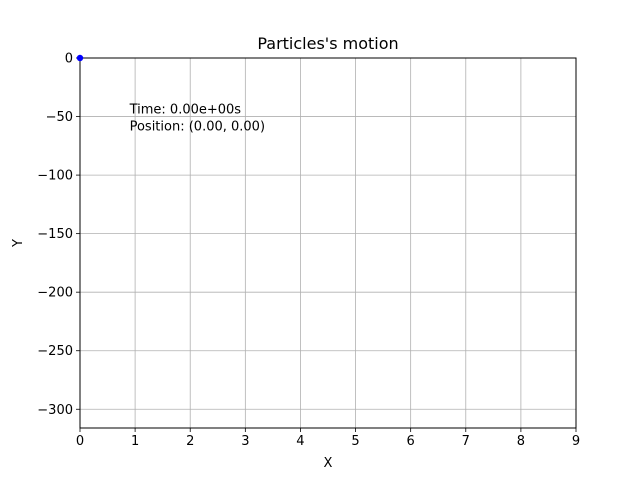  What do you see at coordinates (466, 441) in the screenshot?
I see `x-tick-label: 7` at bounding box center [466, 441].